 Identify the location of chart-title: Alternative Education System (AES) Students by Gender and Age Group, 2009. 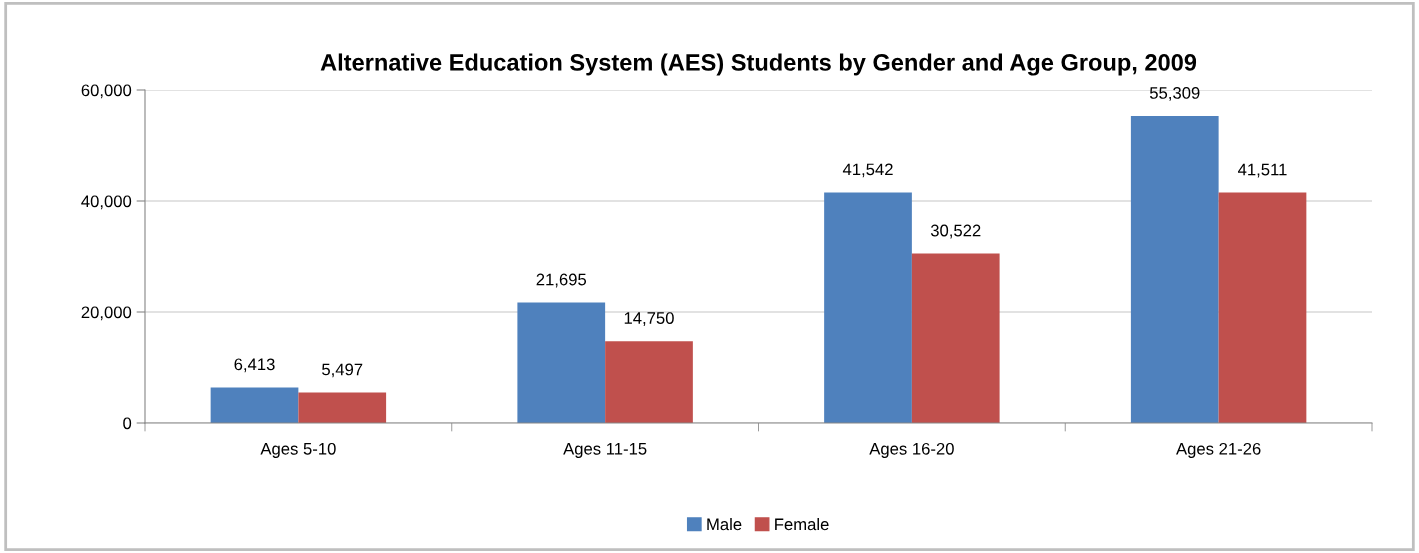
(758, 64).